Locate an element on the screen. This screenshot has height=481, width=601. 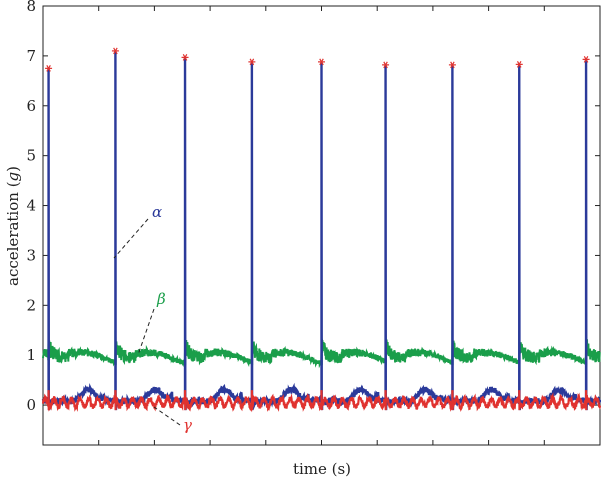
y-tick-label: 1 is located at coordinates (31, 355).